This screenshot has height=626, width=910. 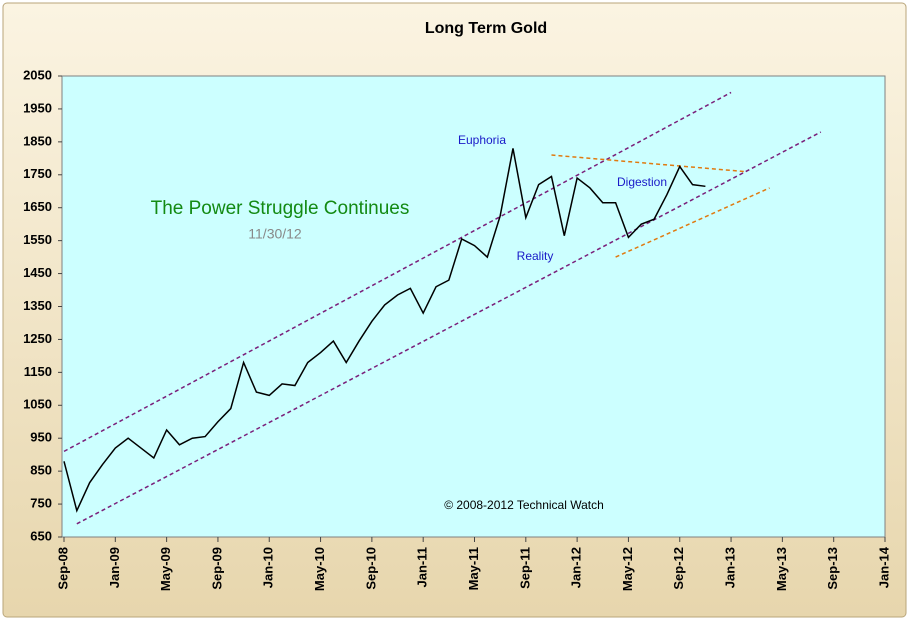 I want to click on x-tick-label: May-13, so click(x=781, y=569).